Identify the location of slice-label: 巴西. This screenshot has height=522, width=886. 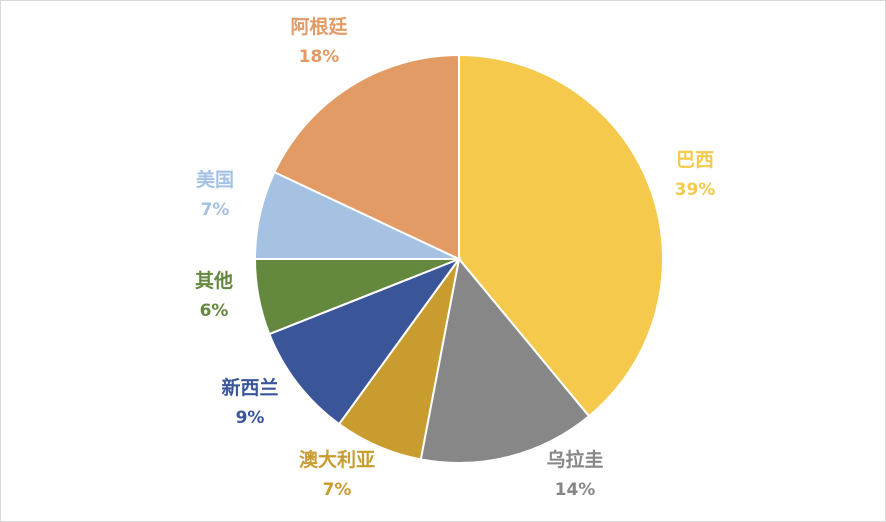
(695, 160).